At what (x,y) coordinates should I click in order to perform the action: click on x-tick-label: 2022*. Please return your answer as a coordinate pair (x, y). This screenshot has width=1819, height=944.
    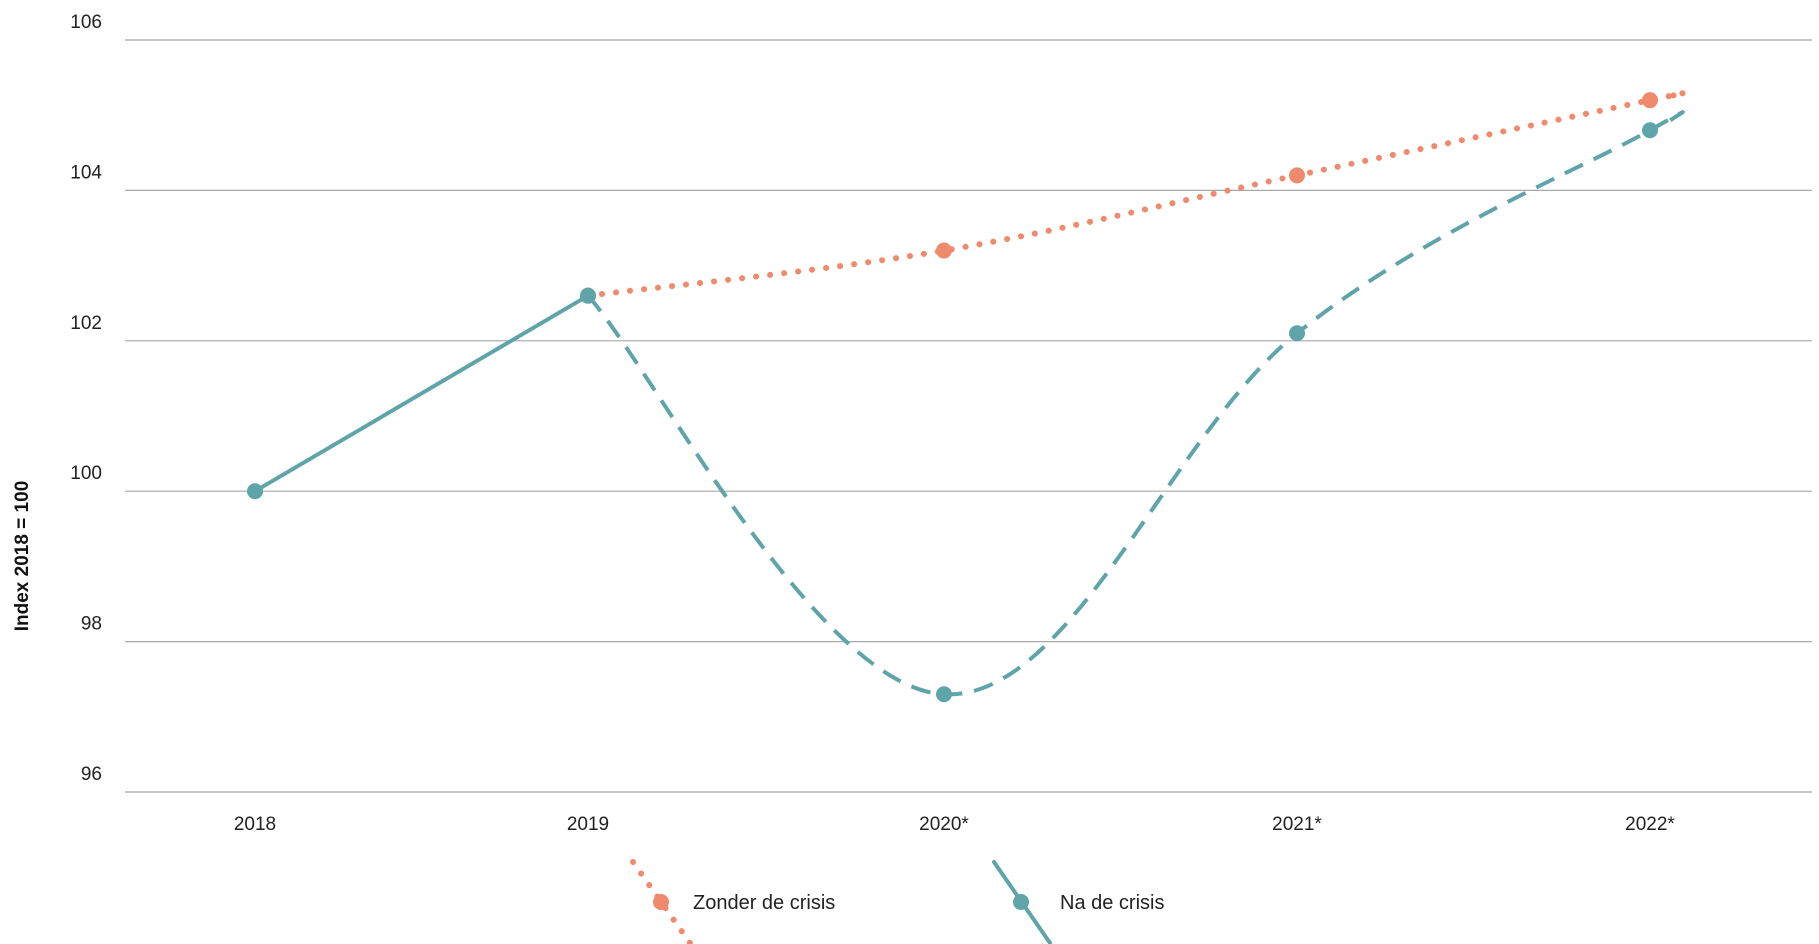
    Looking at the image, I should click on (1650, 824).